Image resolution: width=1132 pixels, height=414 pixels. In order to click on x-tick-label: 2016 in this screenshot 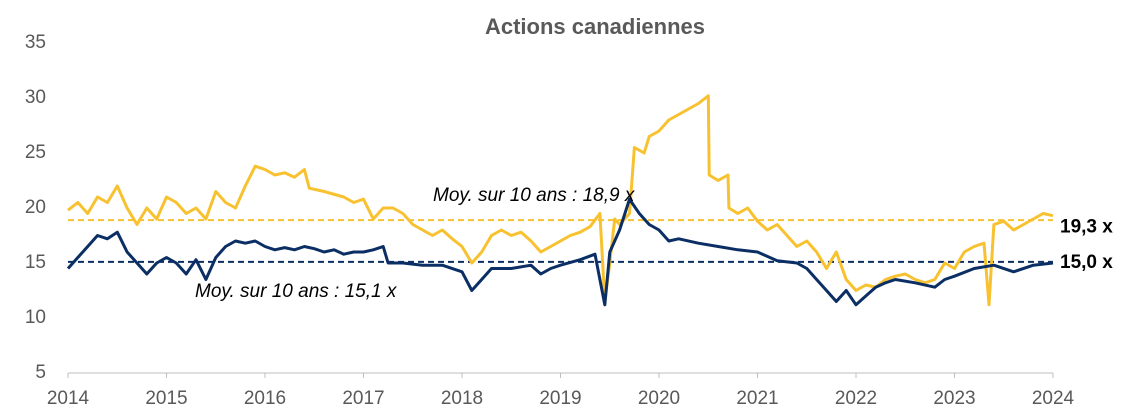, I will do `click(265, 398)`.